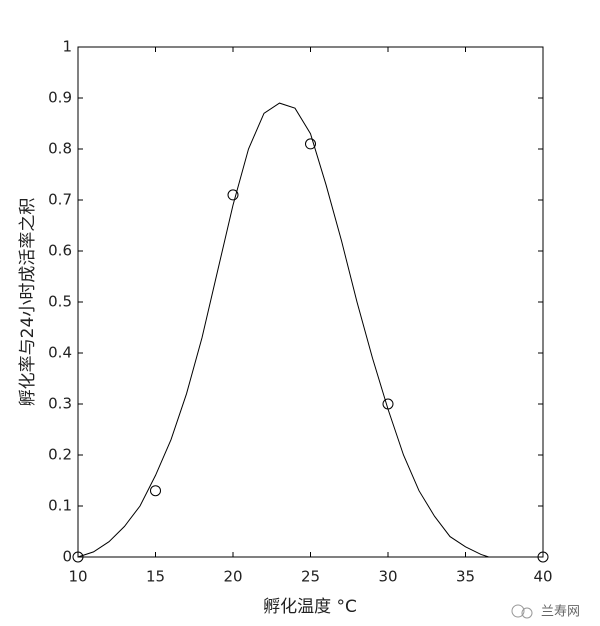 The image size is (600, 626). What do you see at coordinates (542, 577) in the screenshot?
I see `x-tick-label: 40` at bounding box center [542, 577].